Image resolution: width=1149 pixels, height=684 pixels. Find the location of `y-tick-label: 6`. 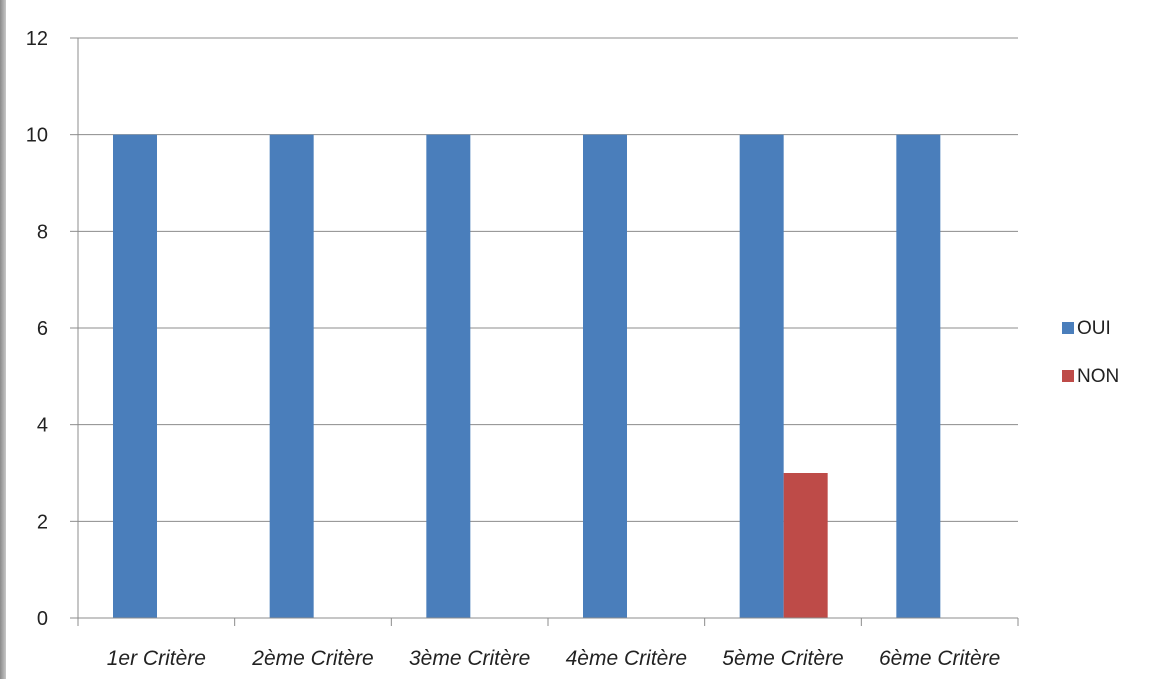

y-tick-label: 6 is located at coordinates (42, 329).